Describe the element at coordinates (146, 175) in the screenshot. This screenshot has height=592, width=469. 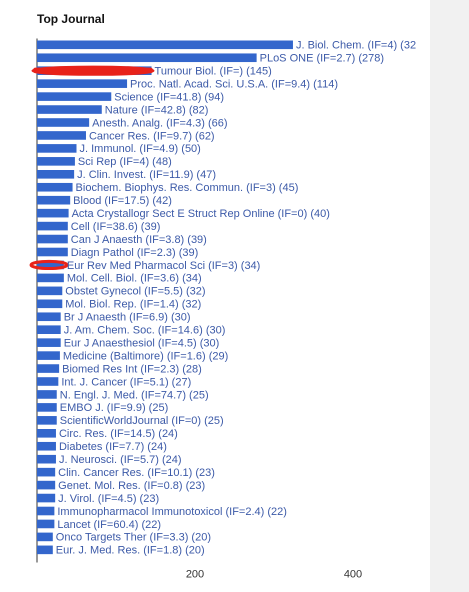
I see `bar-label: J. Clin. Invest. (IF=11.9) (47)` at that location.